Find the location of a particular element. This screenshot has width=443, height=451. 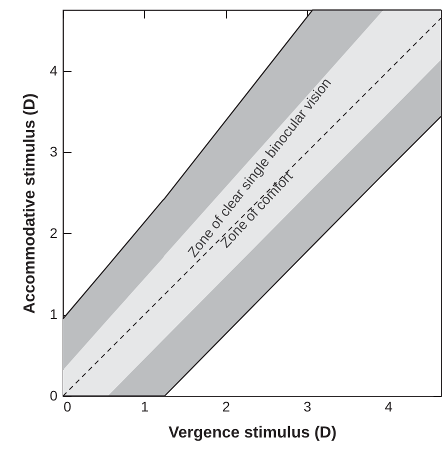

x-tick-label: 1 is located at coordinates (144, 406).